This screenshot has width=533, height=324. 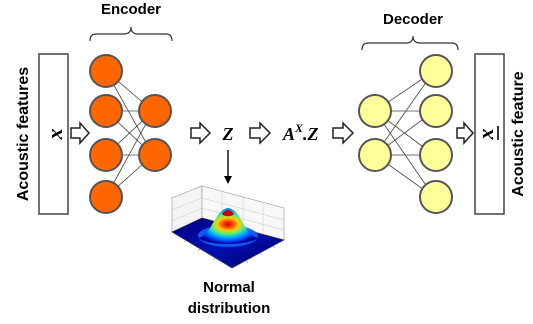 I want to click on encoder-connections, so click(x=129, y=134).